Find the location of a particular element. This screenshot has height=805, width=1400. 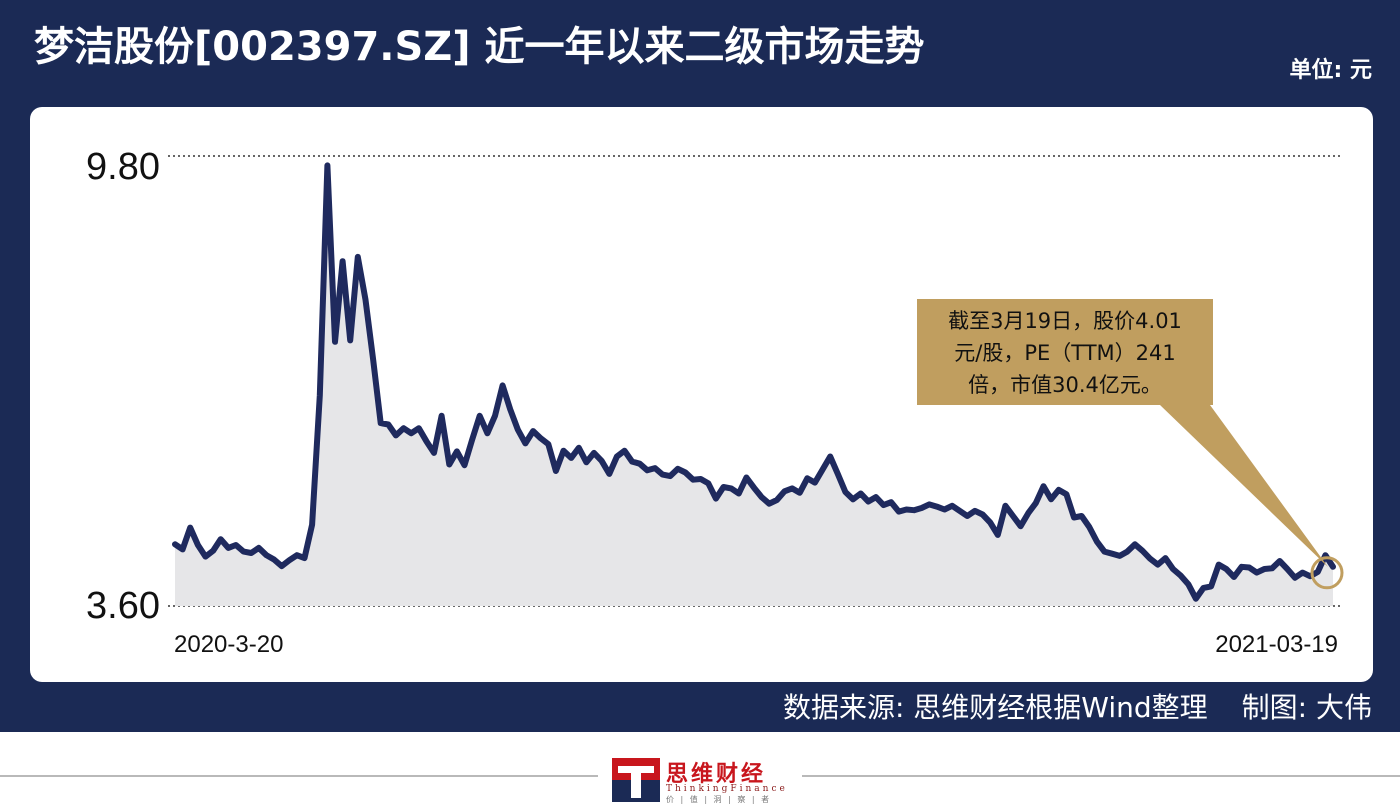

data-source-label: 数据来源: 思维财经根据Wind整理 is located at coordinates (995, 707).